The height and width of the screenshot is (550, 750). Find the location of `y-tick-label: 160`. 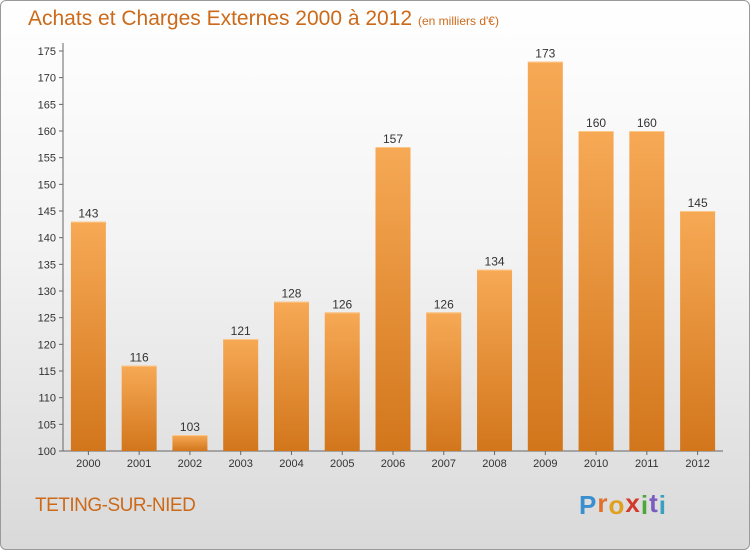

y-tick-label: 160 is located at coordinates (47, 132).